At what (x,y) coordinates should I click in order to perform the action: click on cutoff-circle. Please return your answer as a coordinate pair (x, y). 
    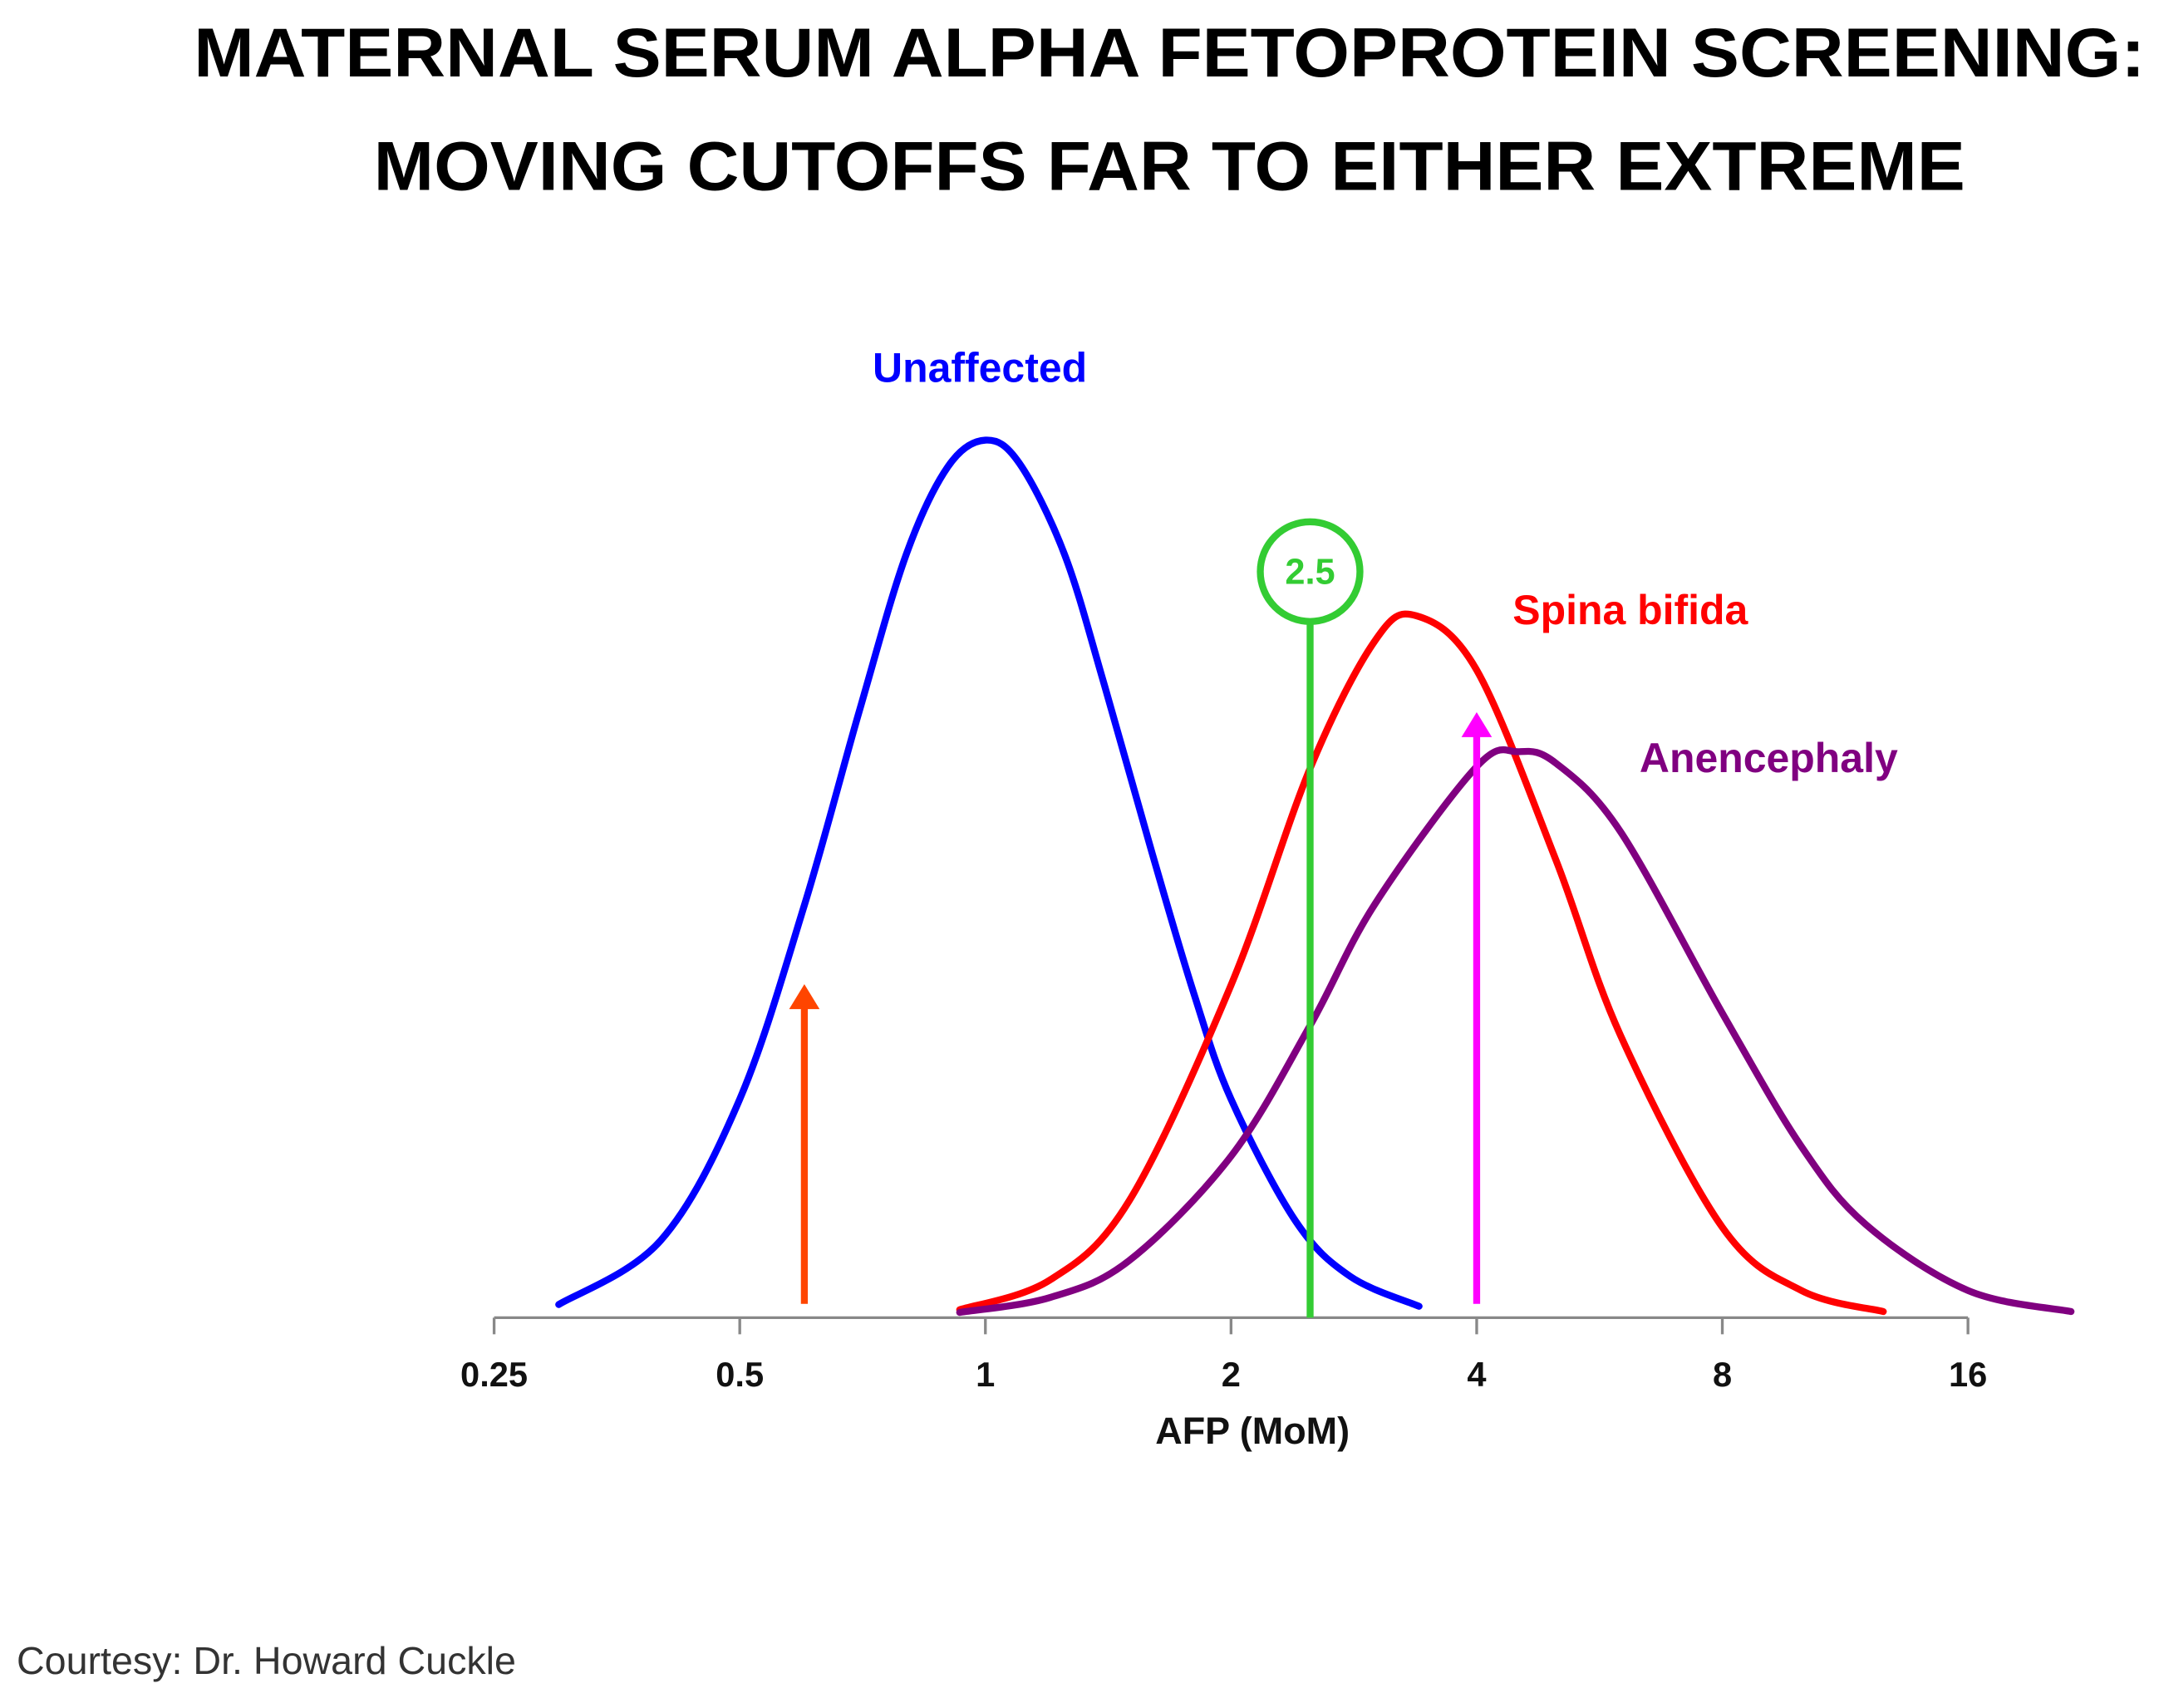
    Looking at the image, I should click on (1310, 571).